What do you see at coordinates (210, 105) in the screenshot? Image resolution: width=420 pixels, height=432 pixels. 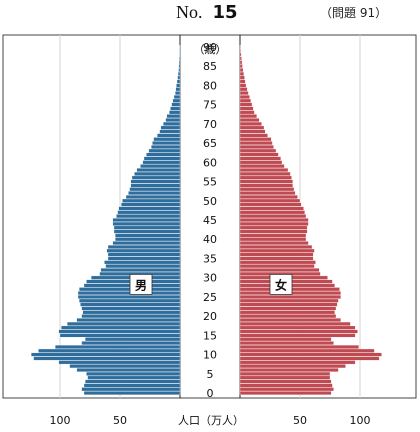 I see `age-tick-label: 75` at bounding box center [210, 105].